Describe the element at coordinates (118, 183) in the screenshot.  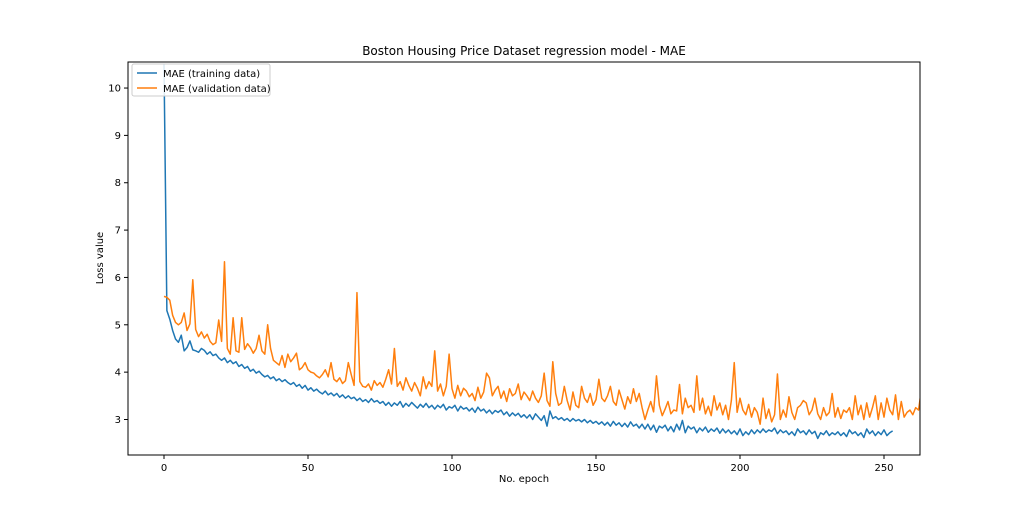
I see `y-tick-label: 8` at that location.